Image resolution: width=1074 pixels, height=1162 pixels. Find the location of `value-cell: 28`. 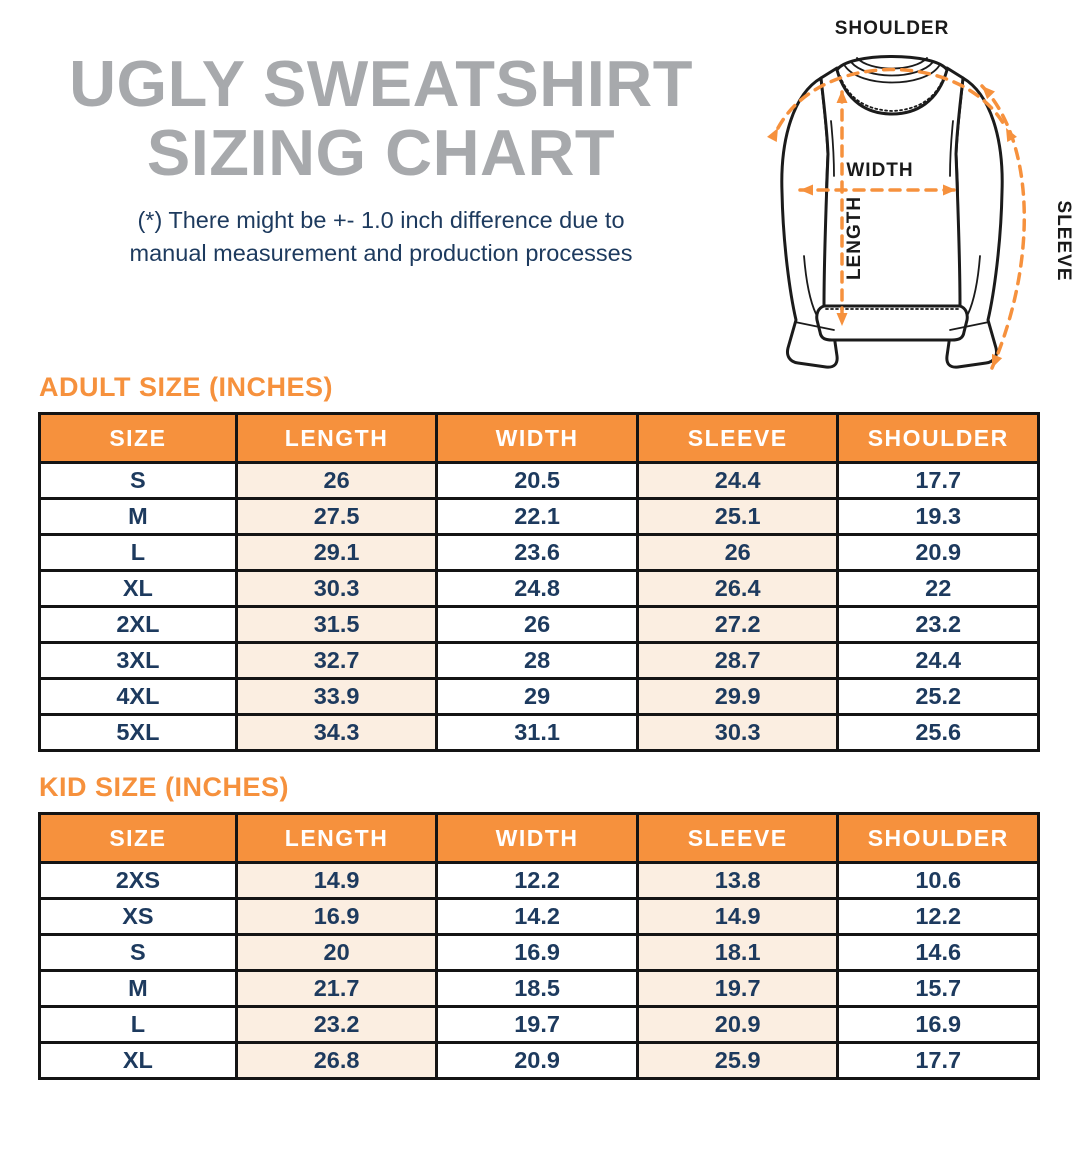

value-cell: 28 is located at coordinates (537, 660).